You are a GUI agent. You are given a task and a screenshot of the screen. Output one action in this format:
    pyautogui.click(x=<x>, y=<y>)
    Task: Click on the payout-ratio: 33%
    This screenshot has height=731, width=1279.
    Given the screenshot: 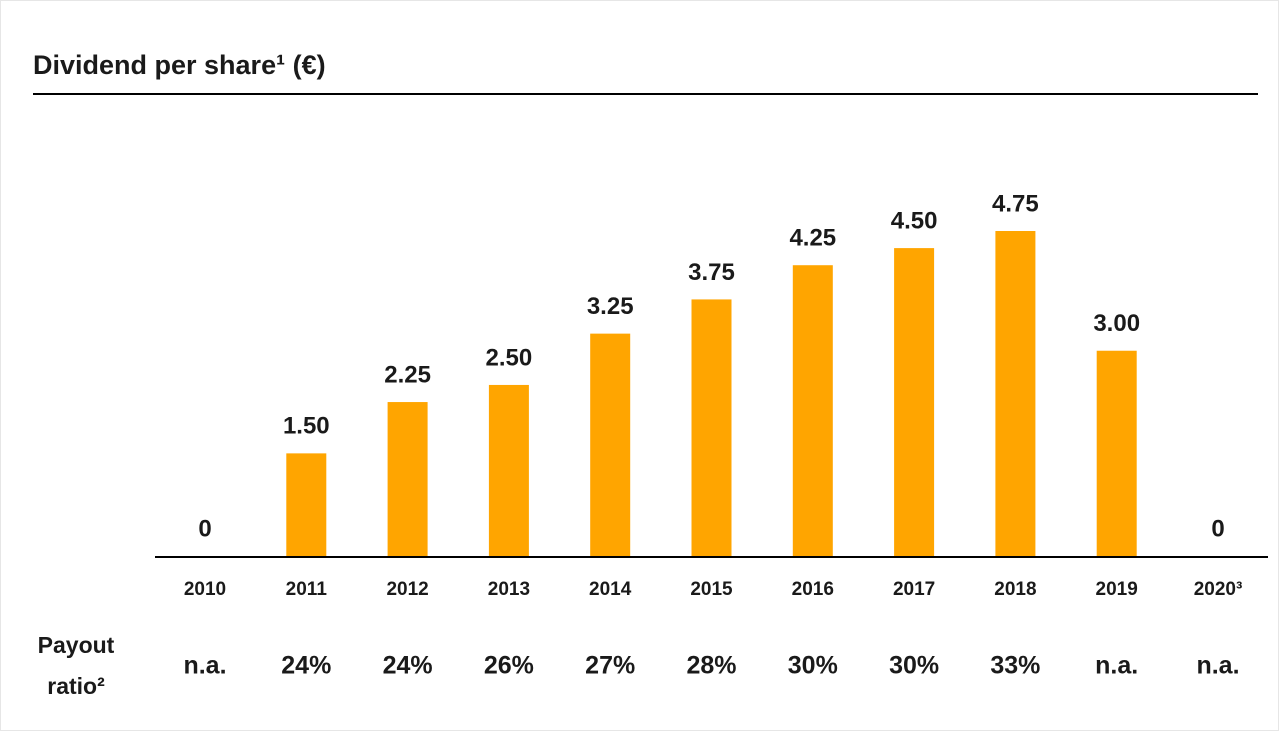 What is the action you would take?
    pyautogui.click(x=1015, y=666)
    